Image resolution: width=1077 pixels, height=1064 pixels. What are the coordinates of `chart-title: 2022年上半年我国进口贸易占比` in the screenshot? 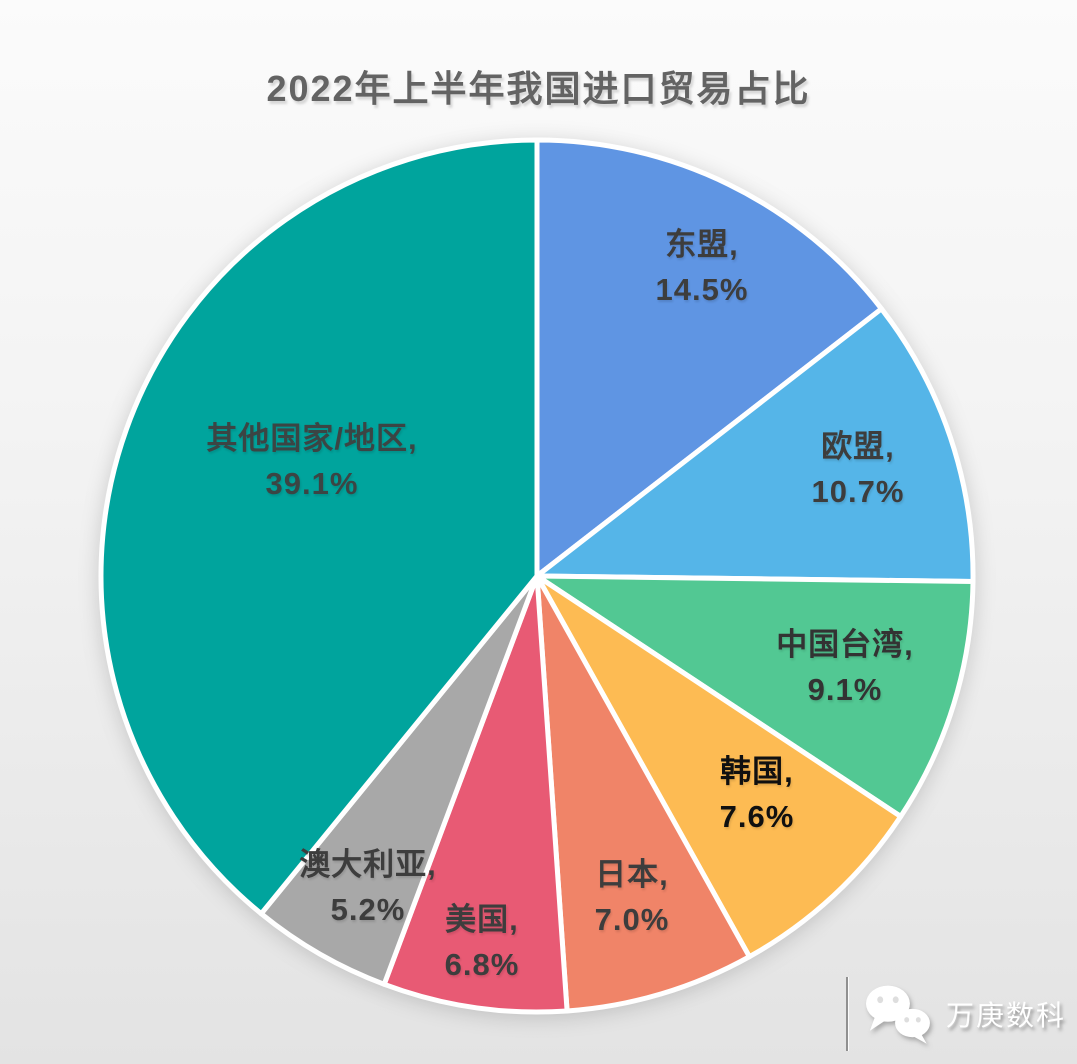 It's located at (538, 88).